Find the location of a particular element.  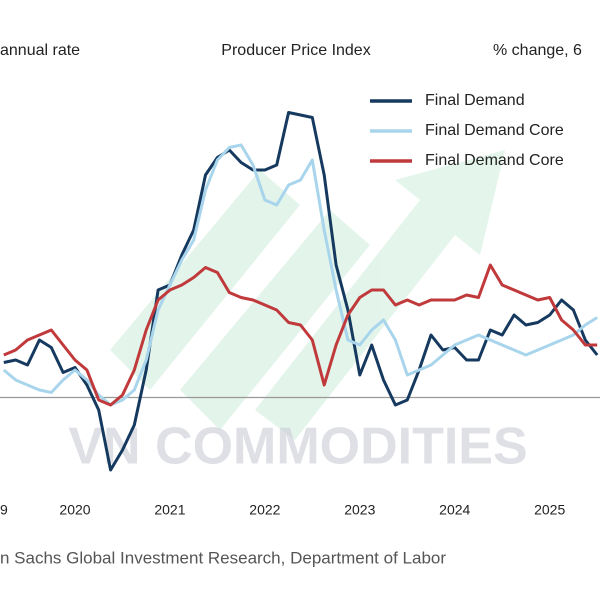

x-tick-label: 2025 is located at coordinates (549, 510).